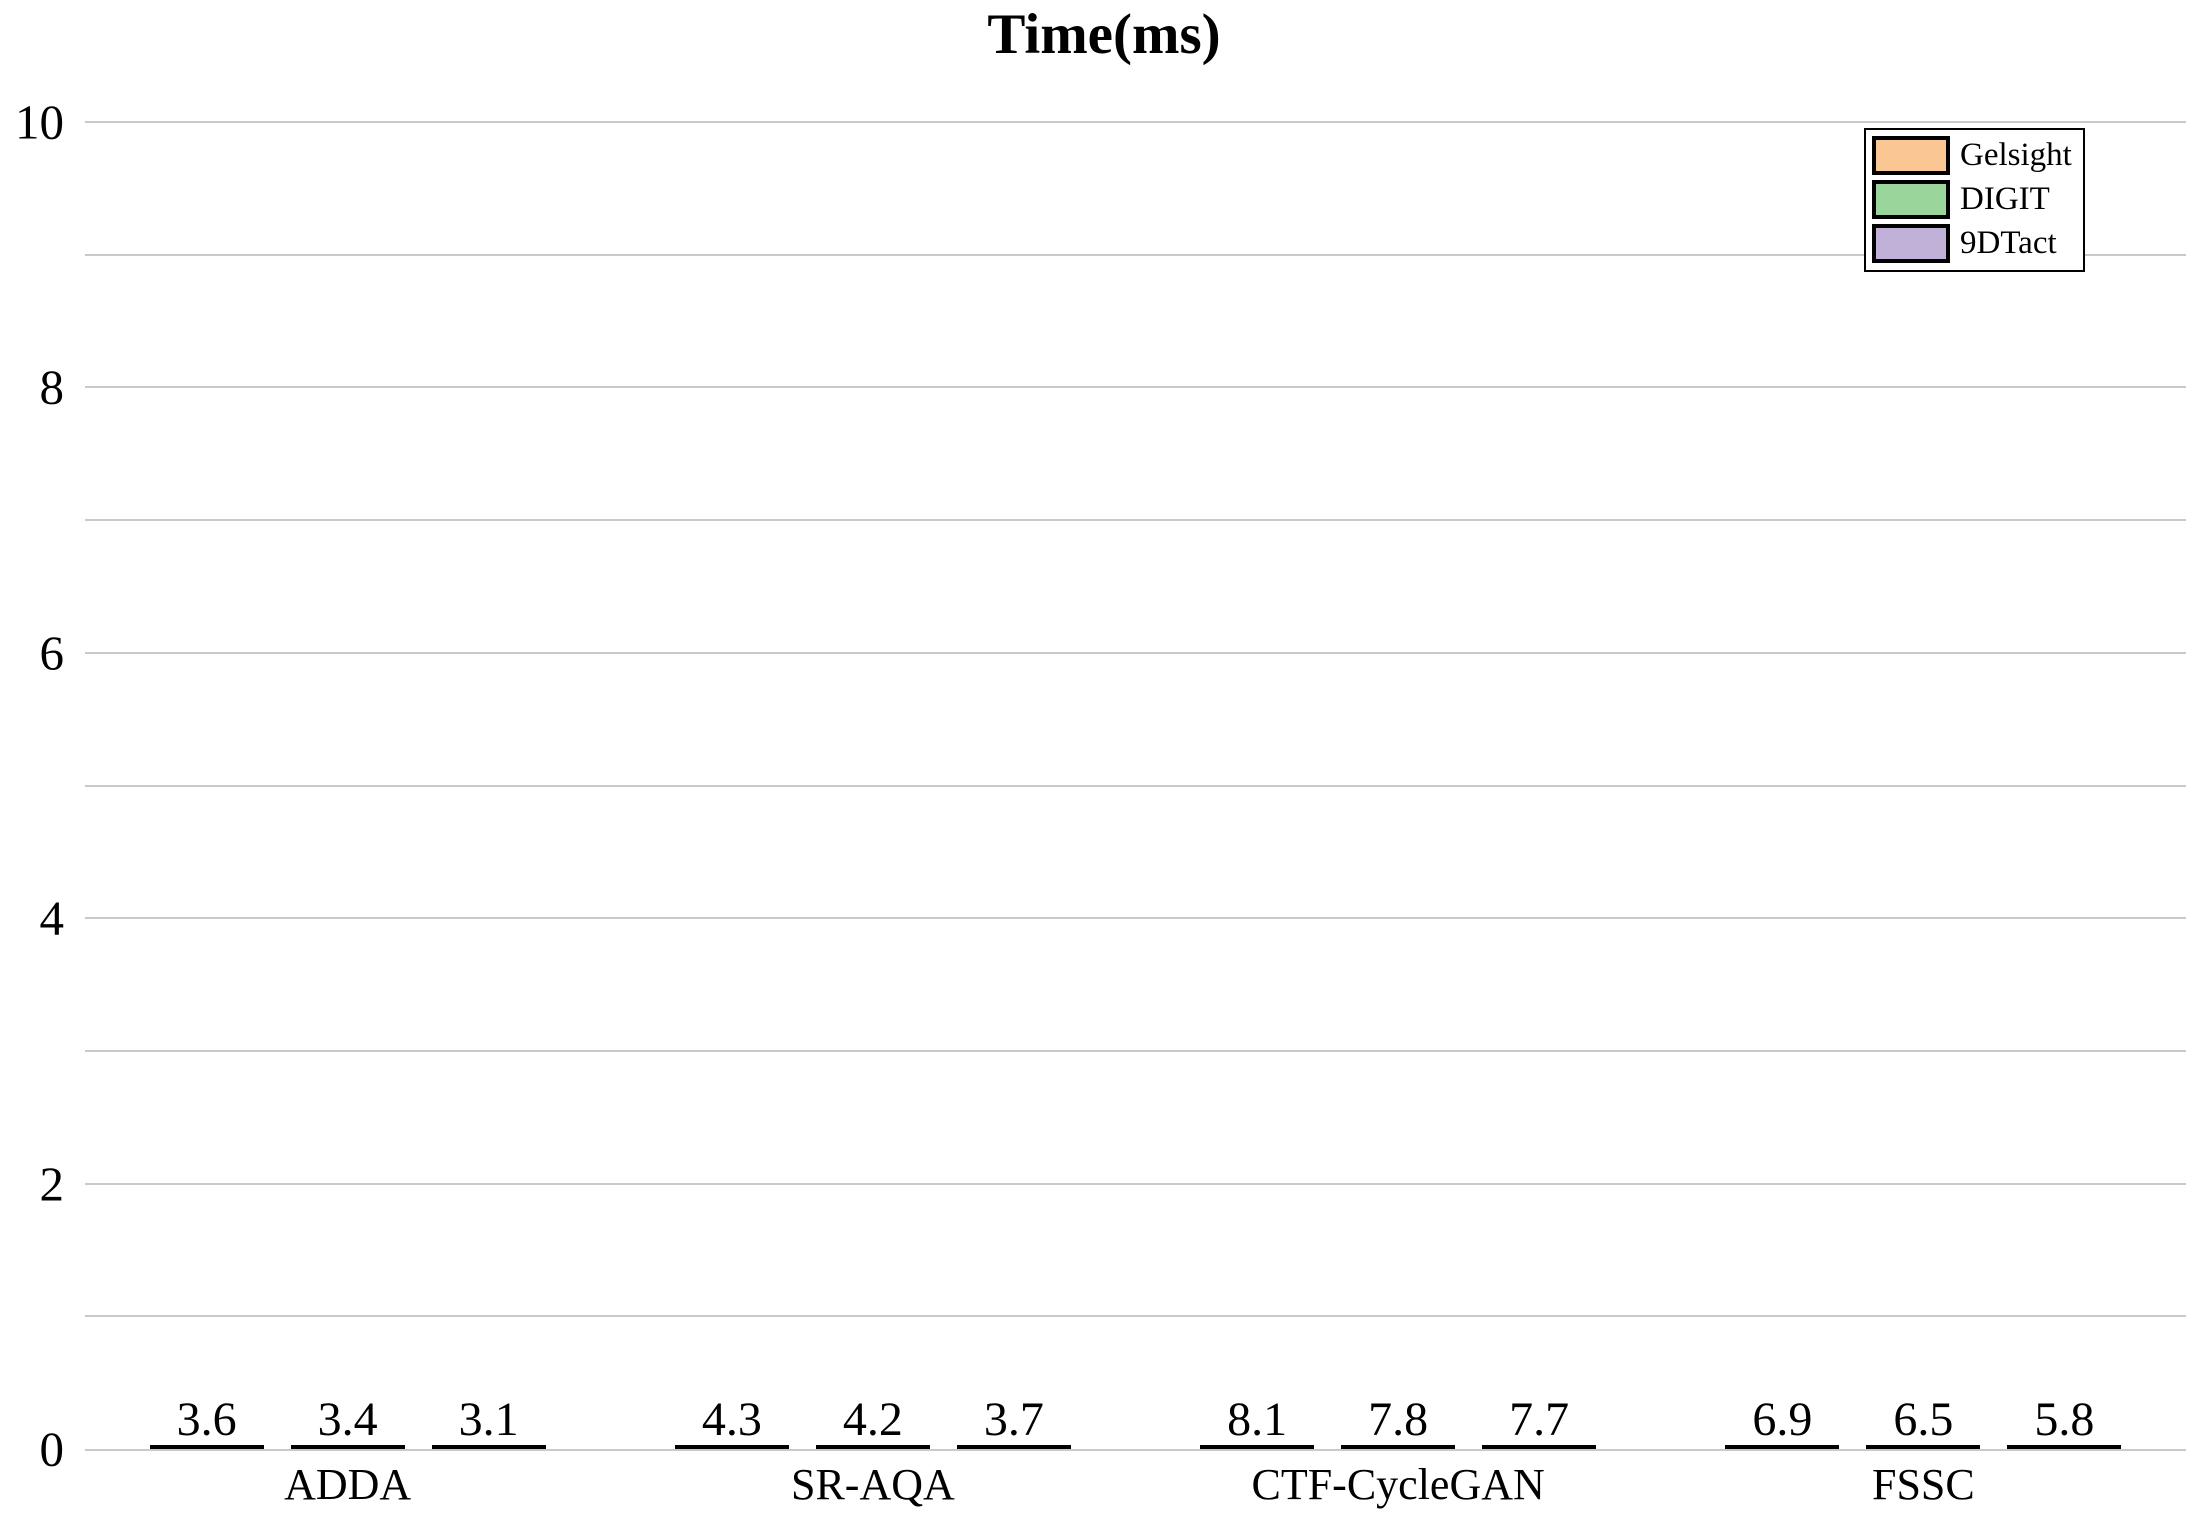  I want to click on bar-value-label: 3.6, so click(206, 1419).